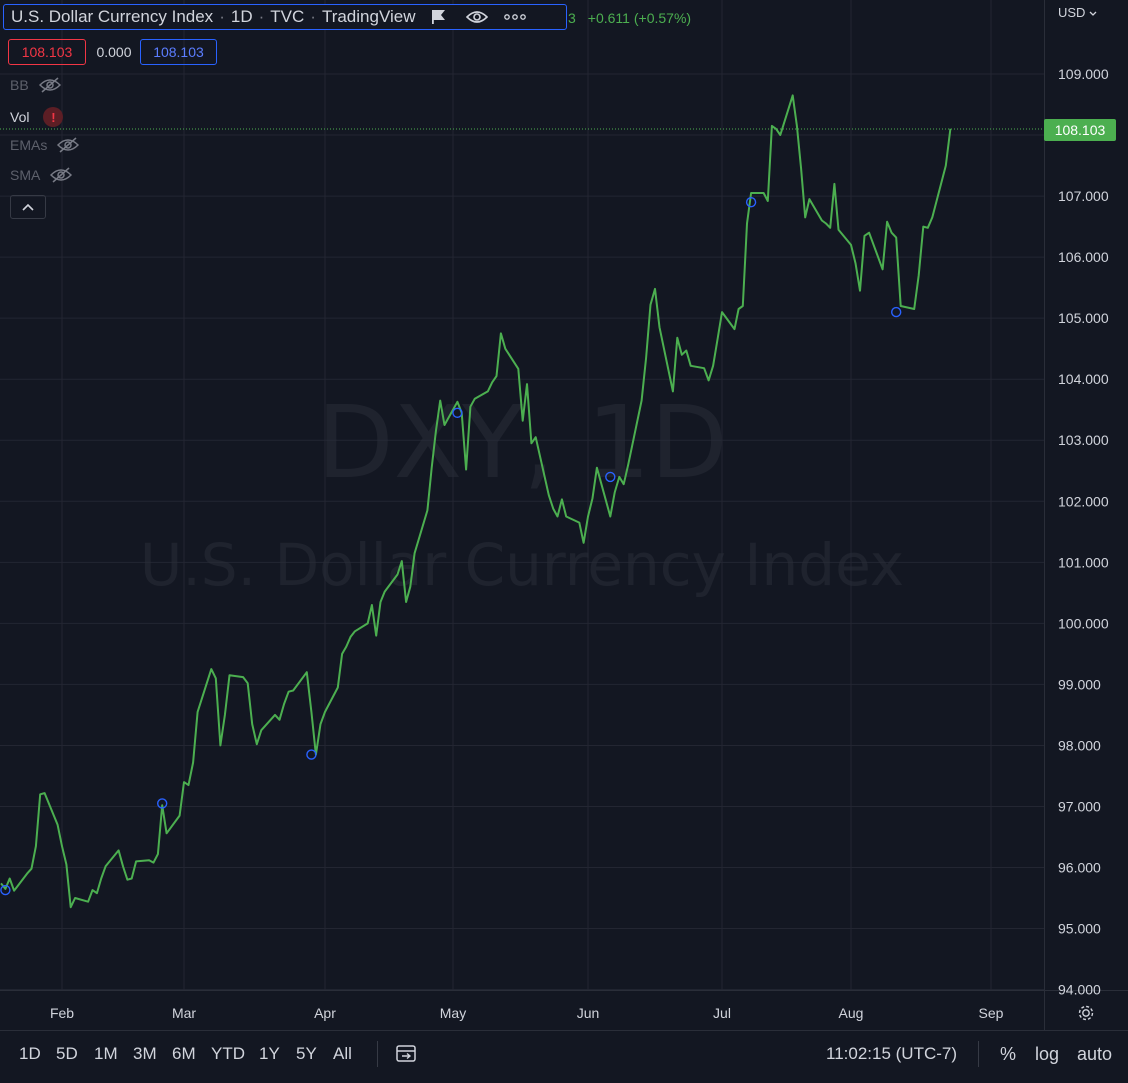 This screenshot has height=1083, width=1128. Describe the element at coordinates (29, 145) in the screenshot. I see `indicator-label: EMAs` at that location.